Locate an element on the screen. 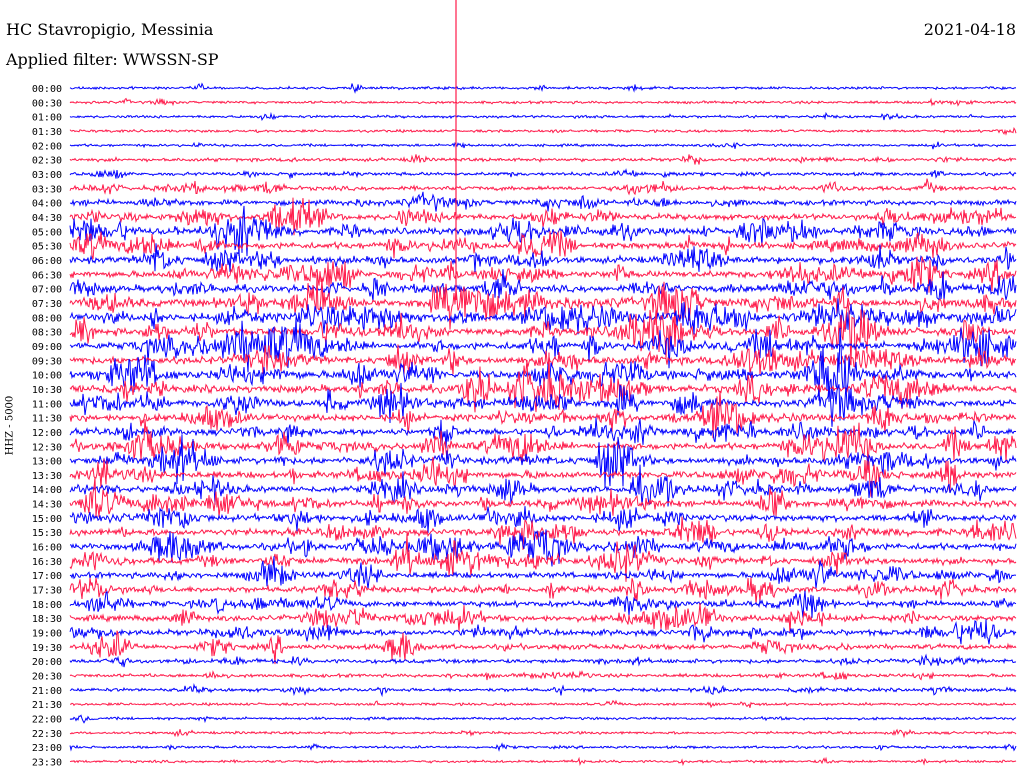 The image size is (1024, 780). row-label: 00:00 is located at coordinates (47, 89).